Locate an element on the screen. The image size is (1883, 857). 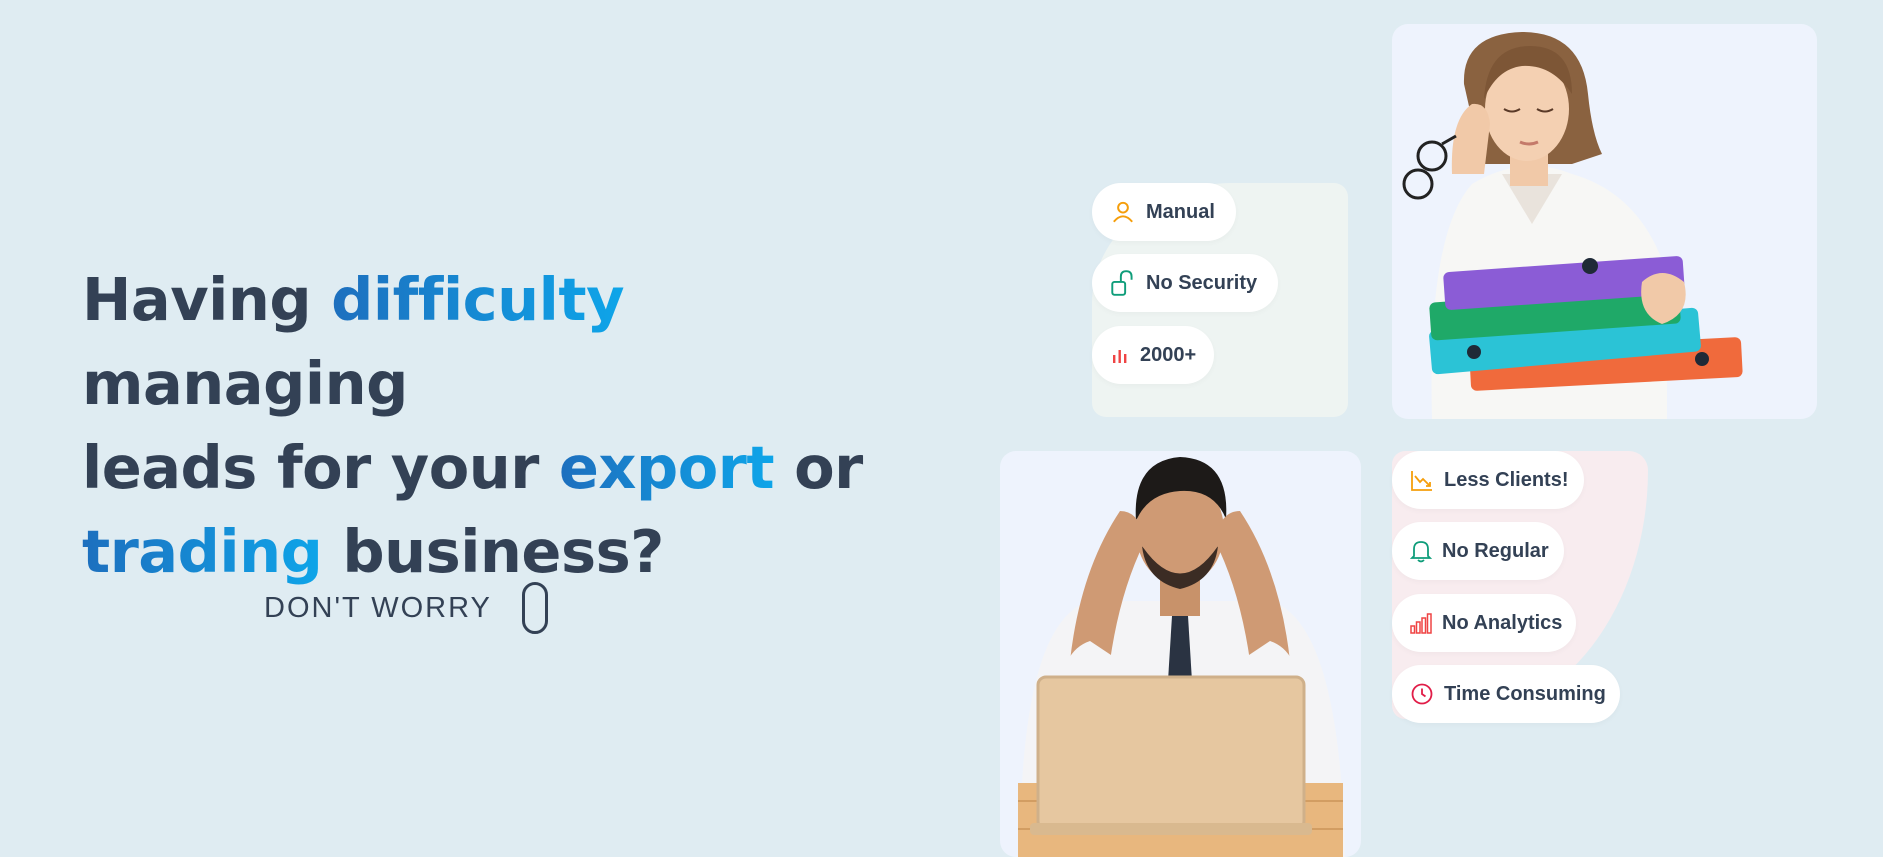
stressed-woman-image is located at coordinates (1604, 221).